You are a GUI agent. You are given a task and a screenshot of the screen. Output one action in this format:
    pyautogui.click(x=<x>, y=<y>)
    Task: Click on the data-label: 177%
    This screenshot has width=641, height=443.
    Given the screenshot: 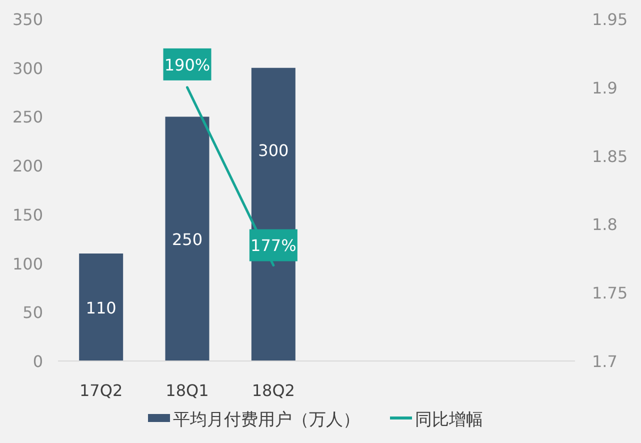 What is the action you would take?
    pyautogui.click(x=273, y=246)
    